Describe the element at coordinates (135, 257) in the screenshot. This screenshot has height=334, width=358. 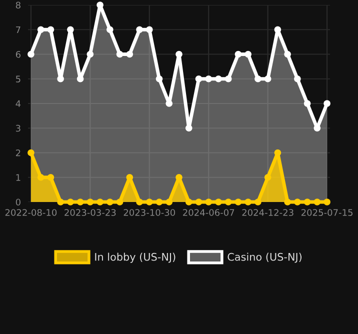
I see `legend-label: In lobby (US-NJ)` at that location.